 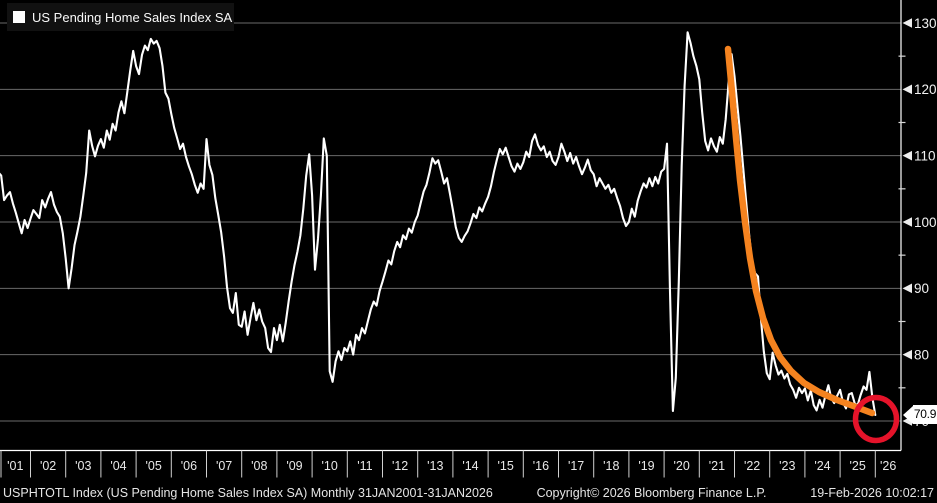 What do you see at coordinates (470, 466) in the screenshot?
I see `x-tick-label: '14` at bounding box center [470, 466].